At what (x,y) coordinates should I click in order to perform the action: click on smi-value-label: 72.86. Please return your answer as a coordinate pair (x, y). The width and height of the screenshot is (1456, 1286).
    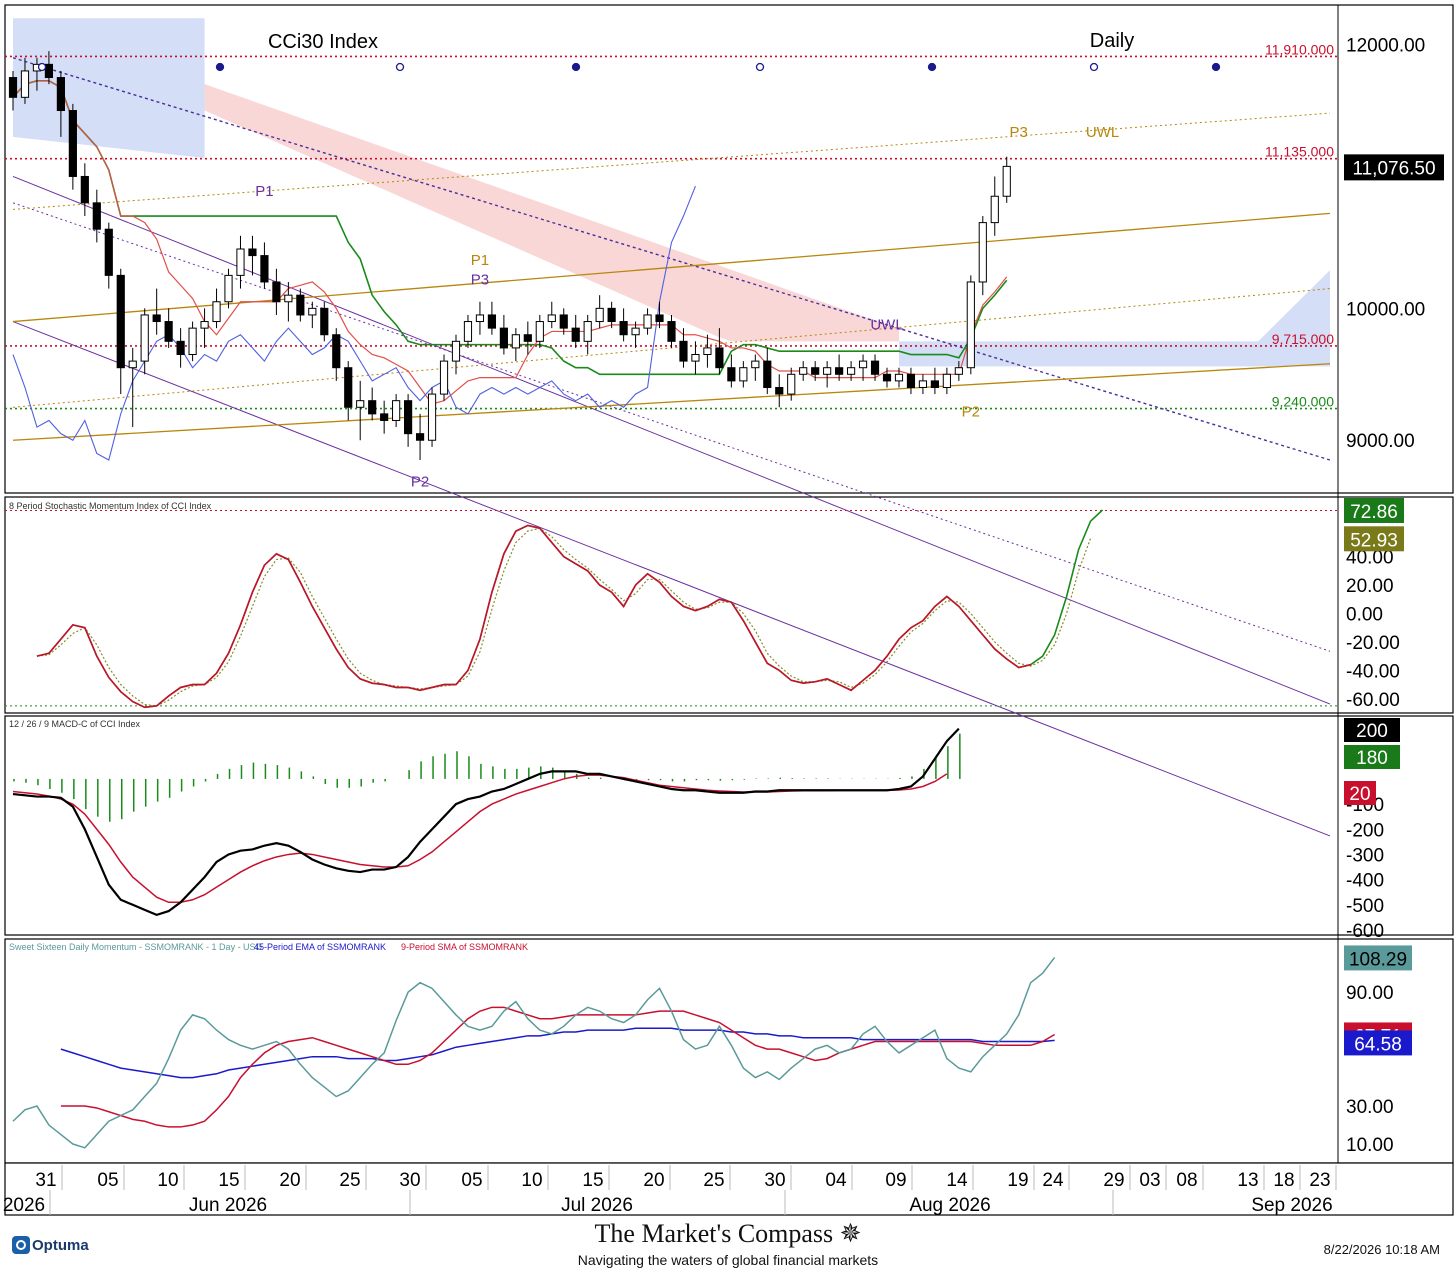
    Looking at the image, I should click on (1374, 512).